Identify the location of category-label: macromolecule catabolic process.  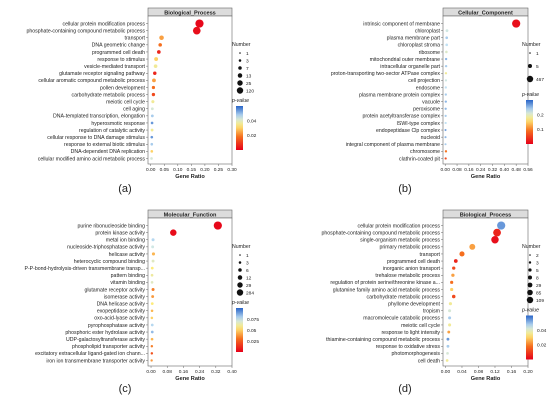
(401, 319).